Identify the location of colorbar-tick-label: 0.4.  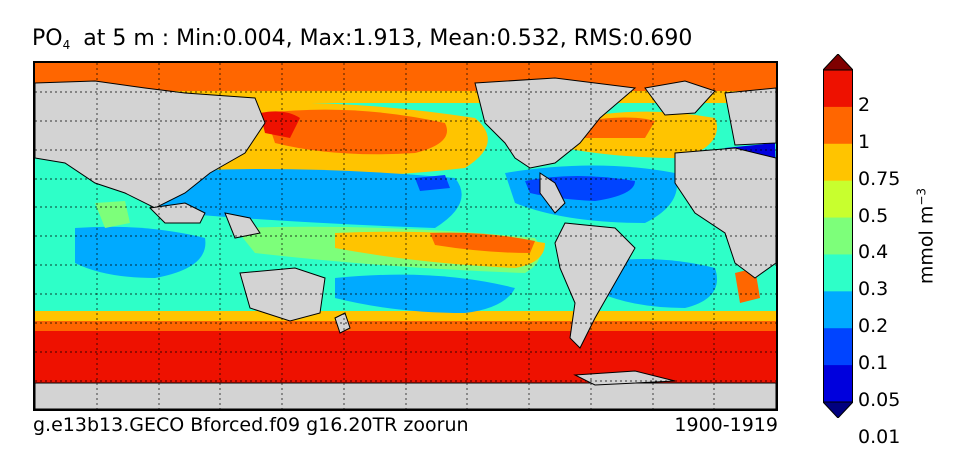
(873, 252).